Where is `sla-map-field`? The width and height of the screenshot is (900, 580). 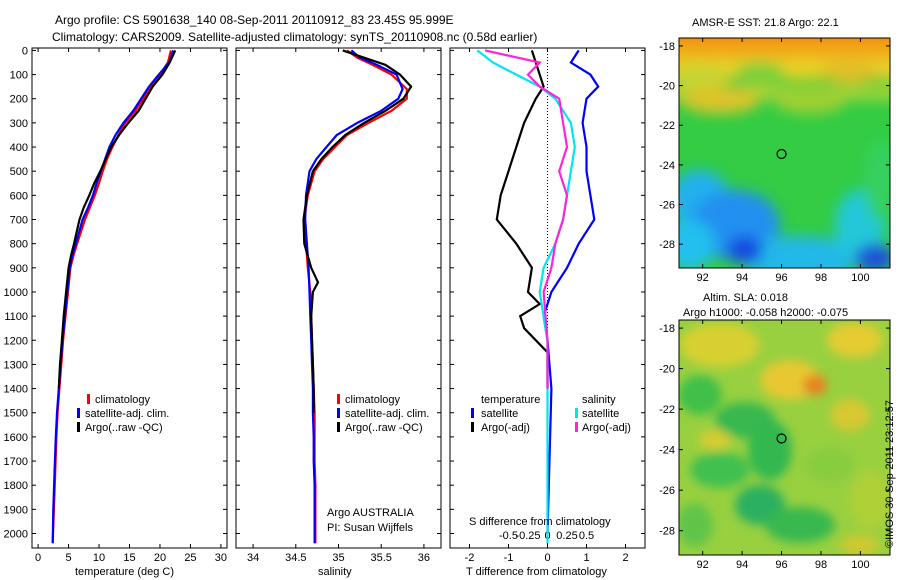 sla-map-field is located at coordinates (784, 437).